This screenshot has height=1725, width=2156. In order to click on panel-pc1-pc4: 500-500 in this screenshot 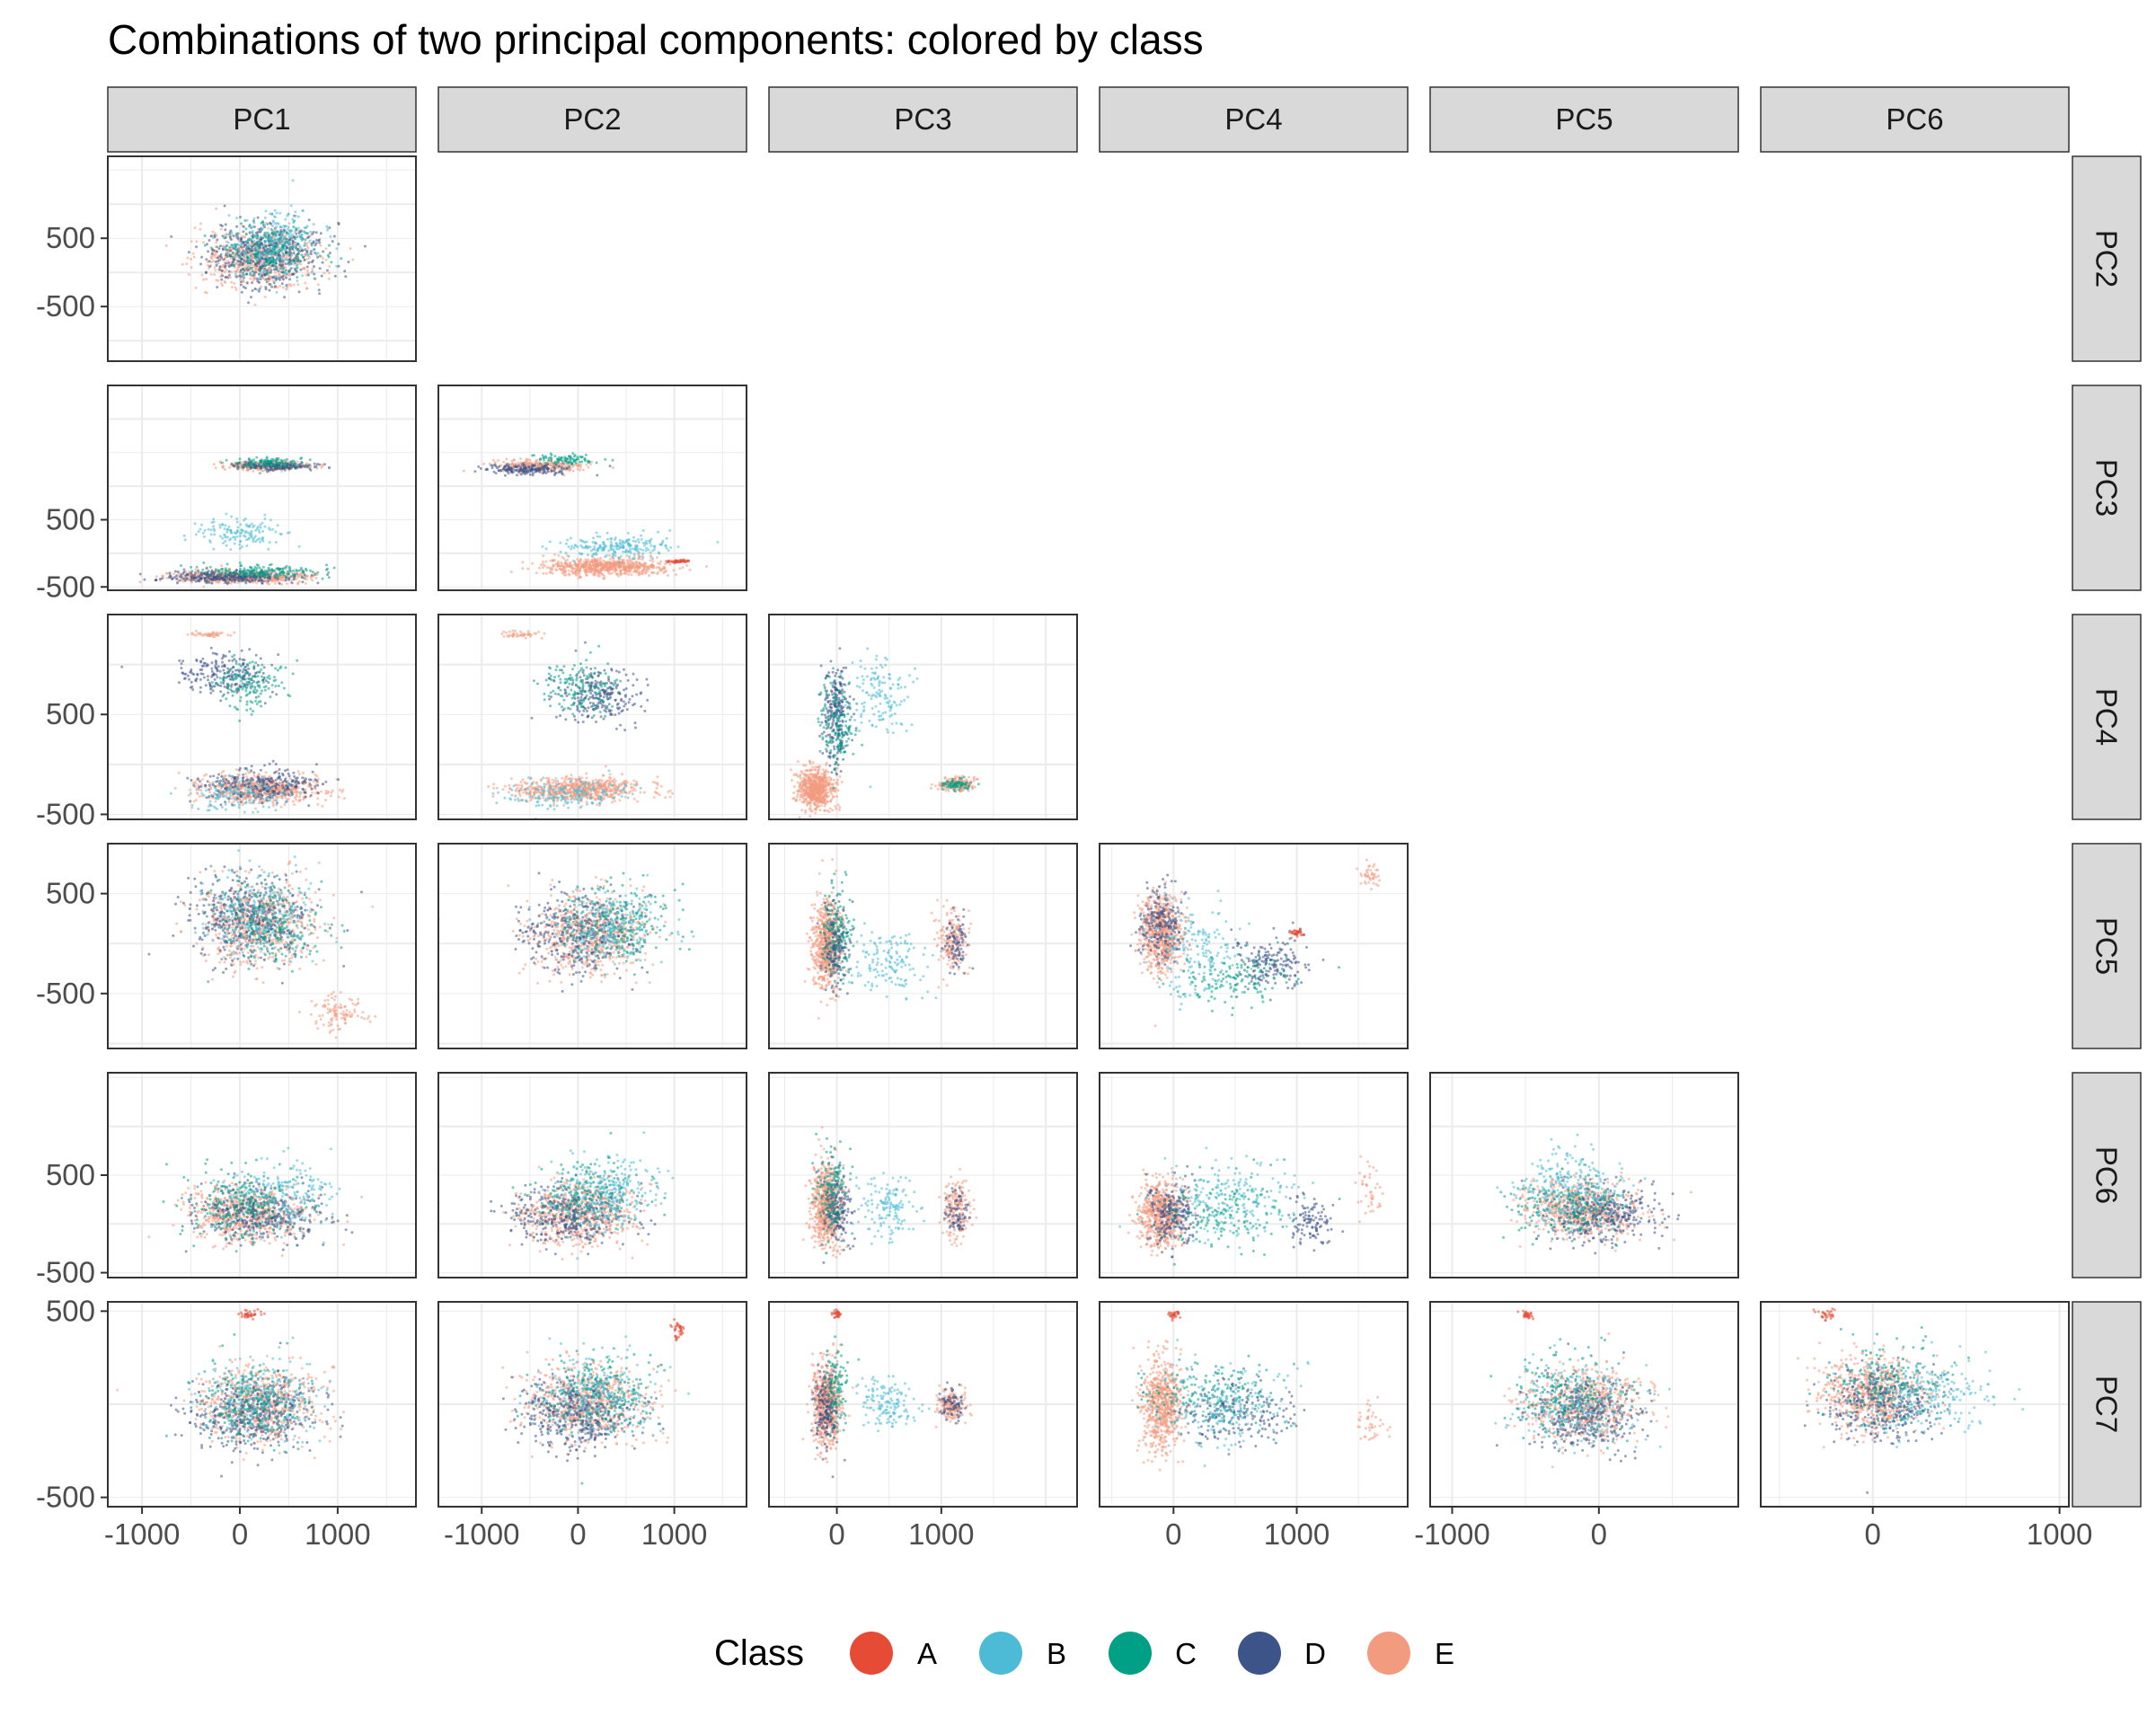, I will do `click(227, 722)`.